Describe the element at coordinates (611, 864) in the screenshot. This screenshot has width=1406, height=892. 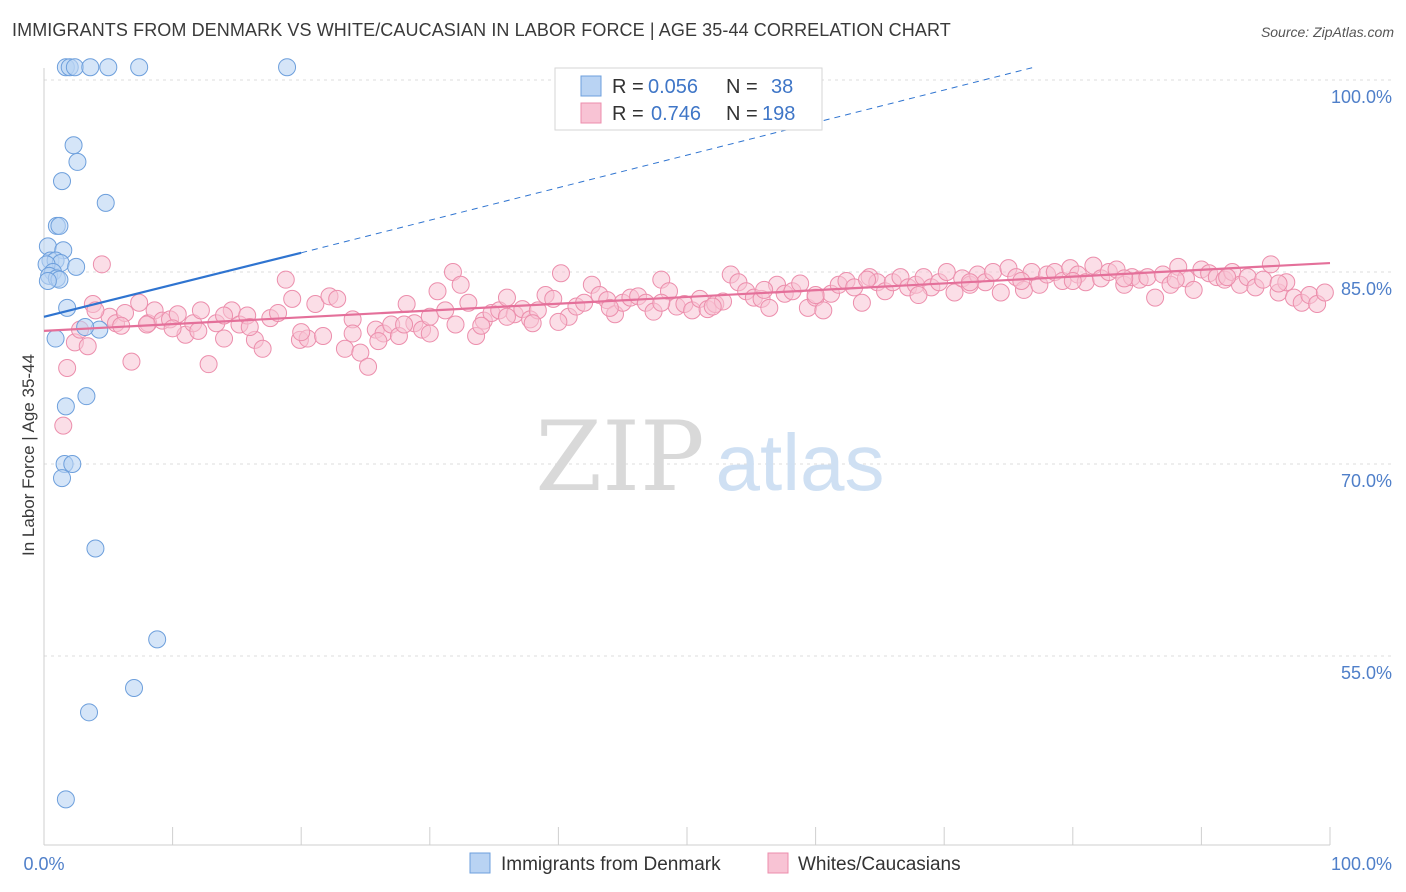
I see `bottom-legend-label-denmark: Immigrants from Denmark` at that location.